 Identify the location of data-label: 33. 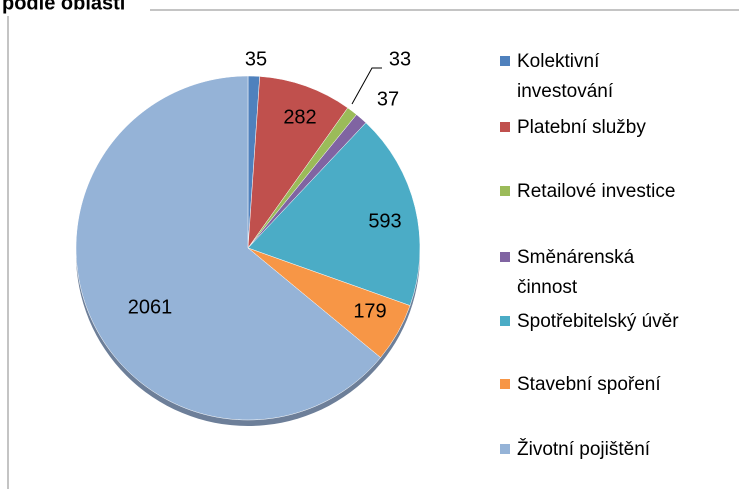
(400, 59).